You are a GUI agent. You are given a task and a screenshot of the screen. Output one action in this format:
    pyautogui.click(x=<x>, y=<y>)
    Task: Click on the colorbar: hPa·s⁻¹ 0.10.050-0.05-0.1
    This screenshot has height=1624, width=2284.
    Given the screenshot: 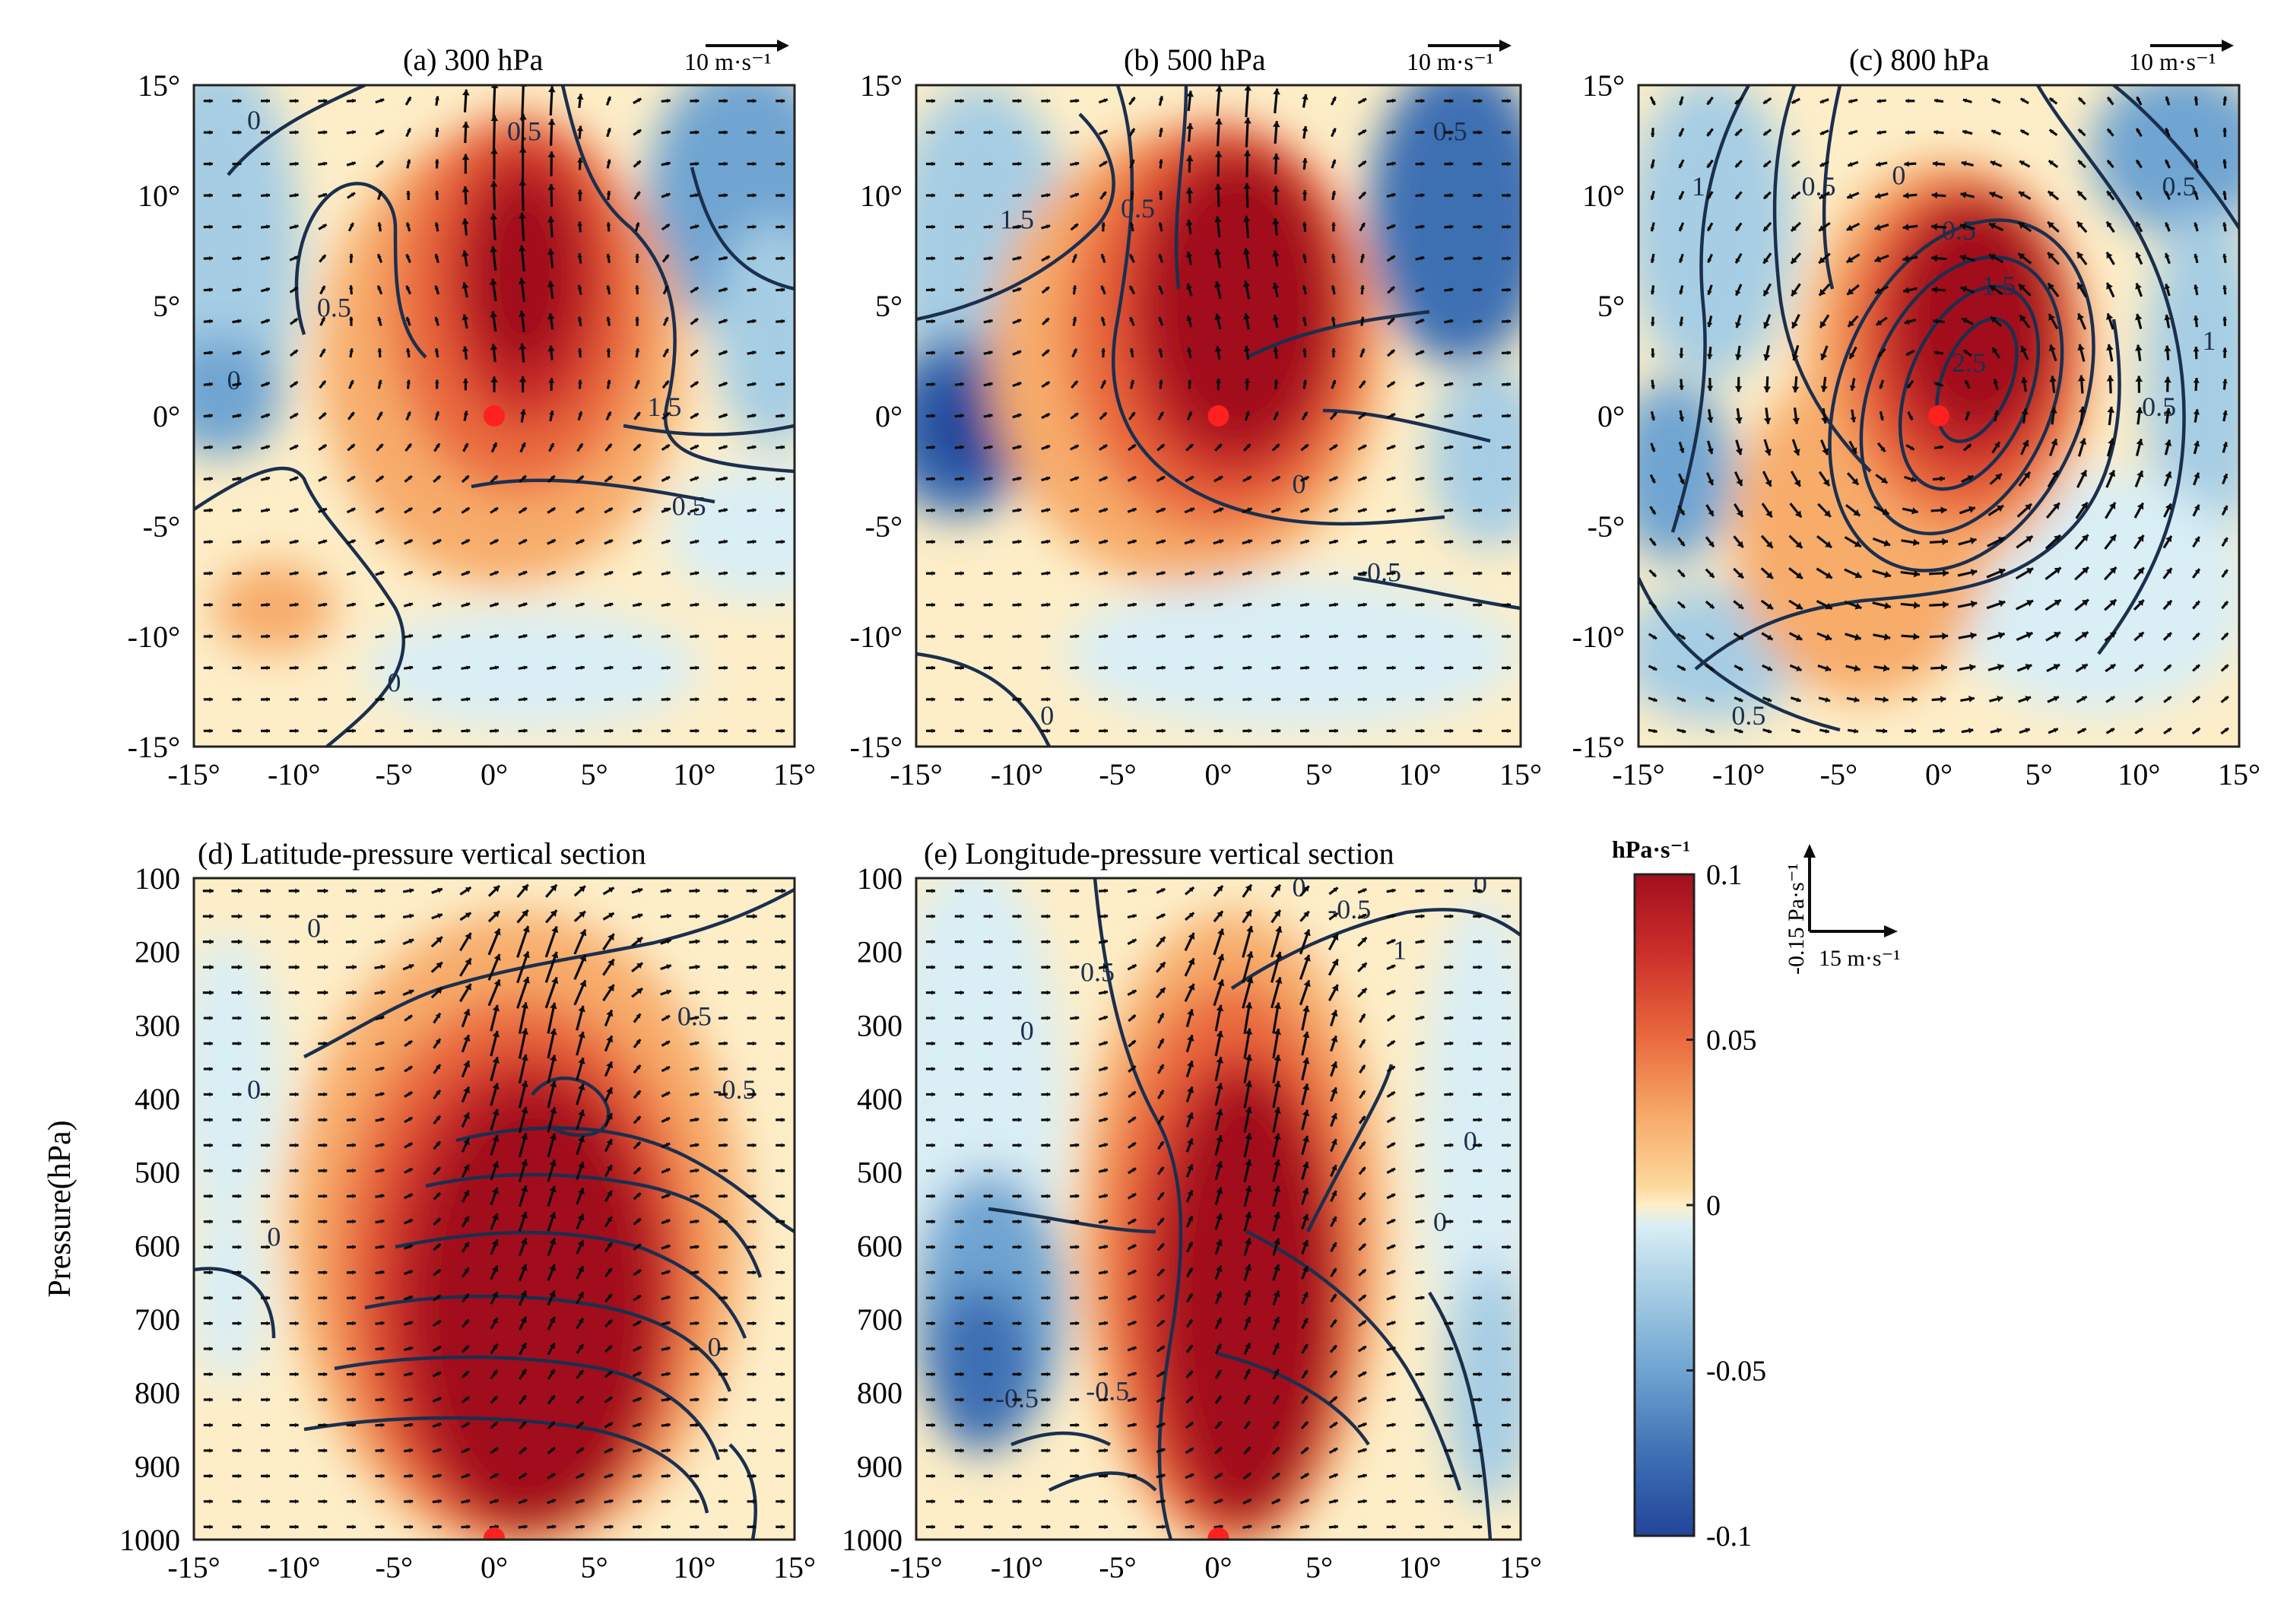 What is the action you would take?
    pyautogui.click(x=1689, y=1194)
    